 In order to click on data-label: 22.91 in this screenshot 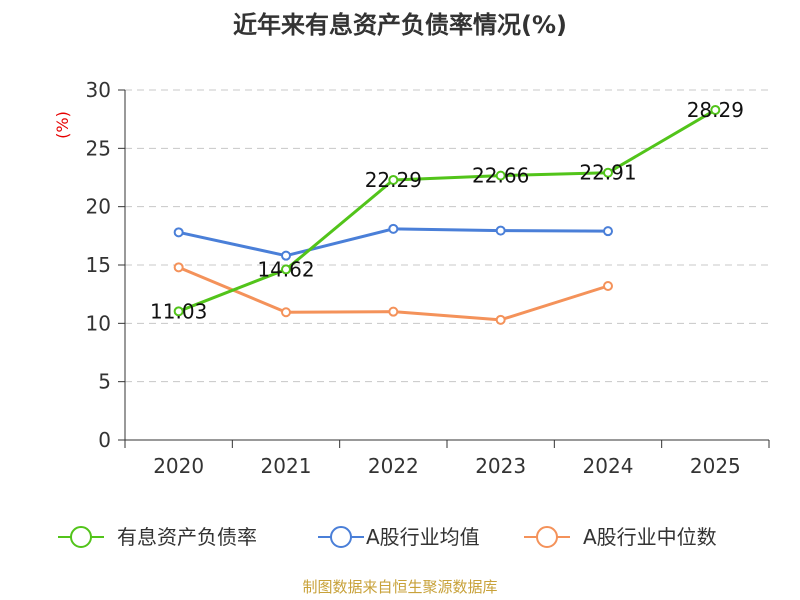, I will do `click(607, 173)`.